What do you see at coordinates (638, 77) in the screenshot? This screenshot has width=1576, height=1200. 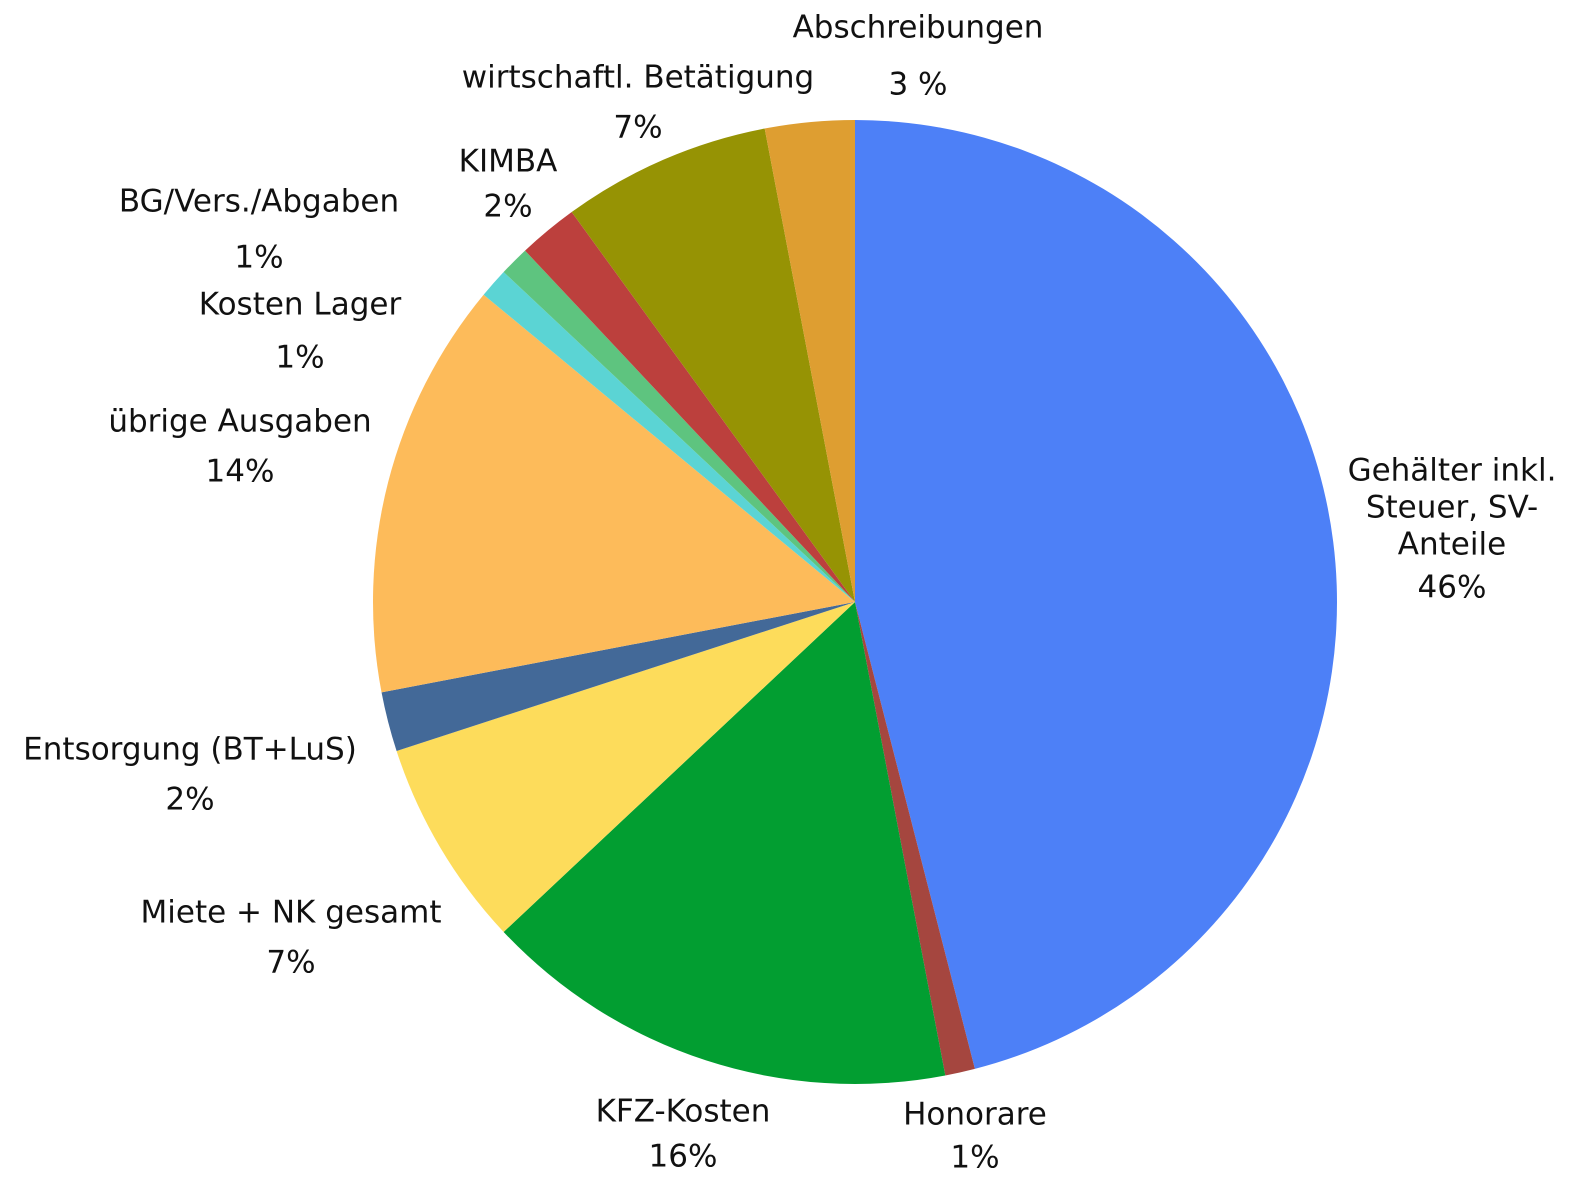 I see `slice-label: wirtschaftl. Betätigung` at bounding box center [638, 77].